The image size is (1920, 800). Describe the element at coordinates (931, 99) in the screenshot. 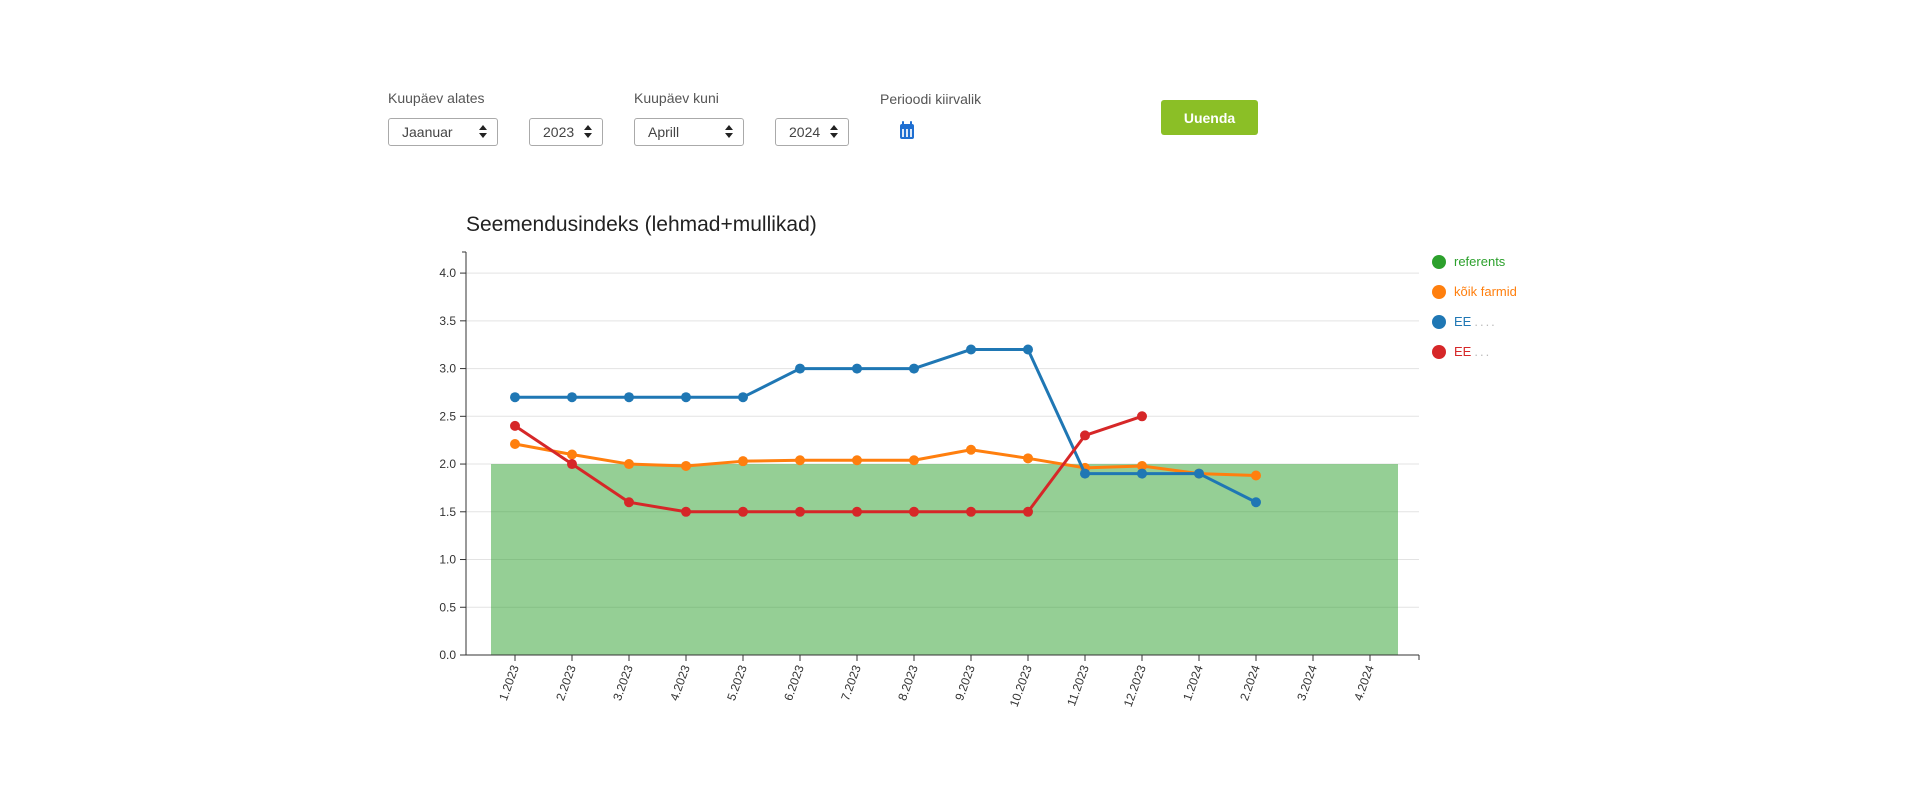

I see `period-quickselect-label: Perioodi kiirvalik` at that location.